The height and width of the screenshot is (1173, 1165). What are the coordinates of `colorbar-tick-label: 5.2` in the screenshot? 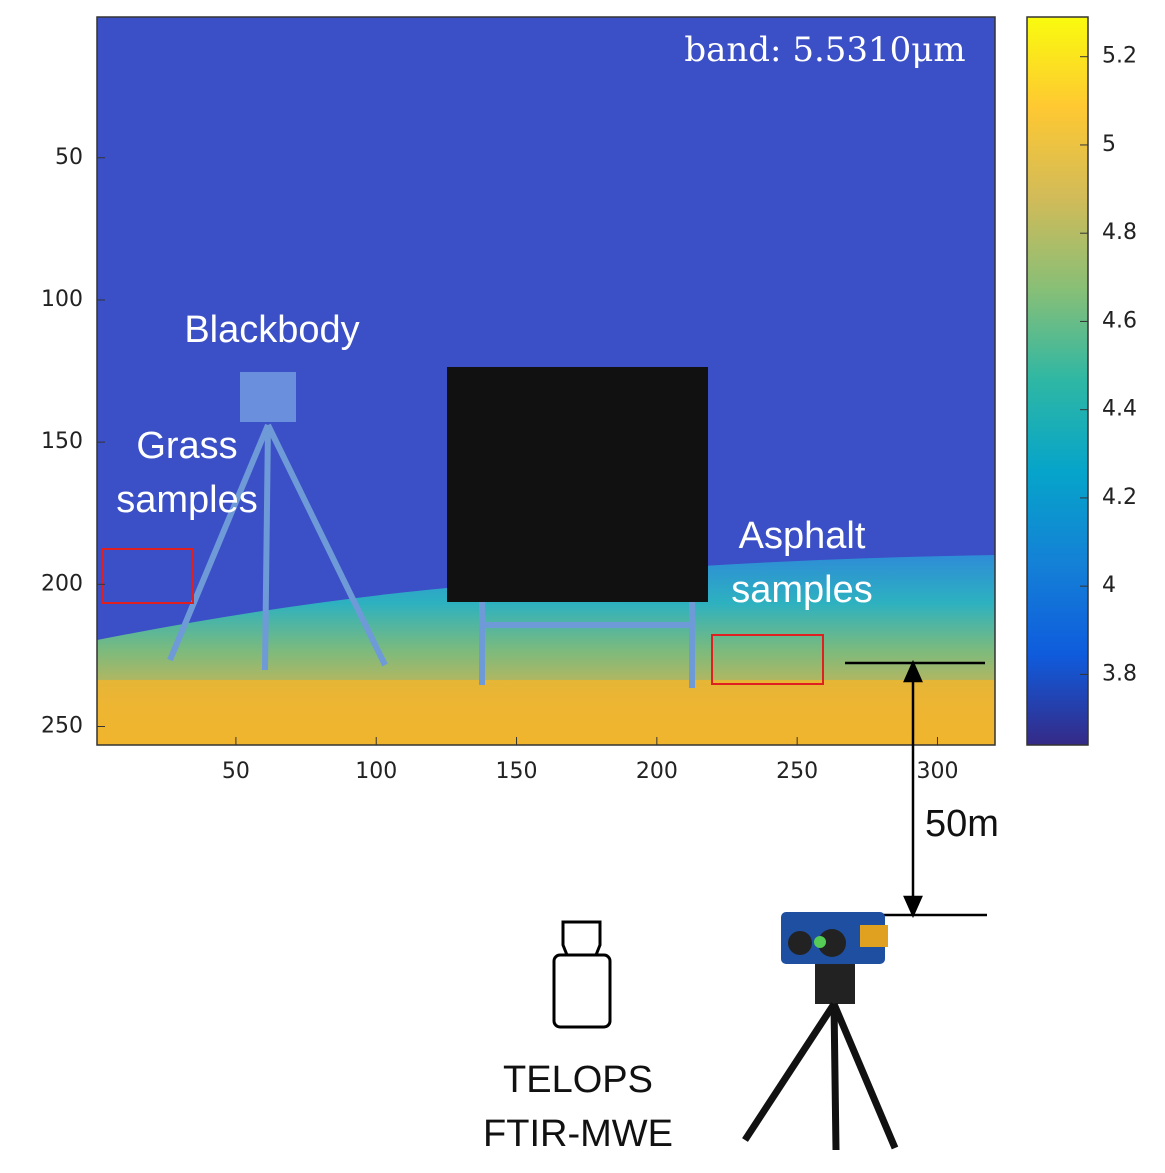 It's located at (1119, 56).